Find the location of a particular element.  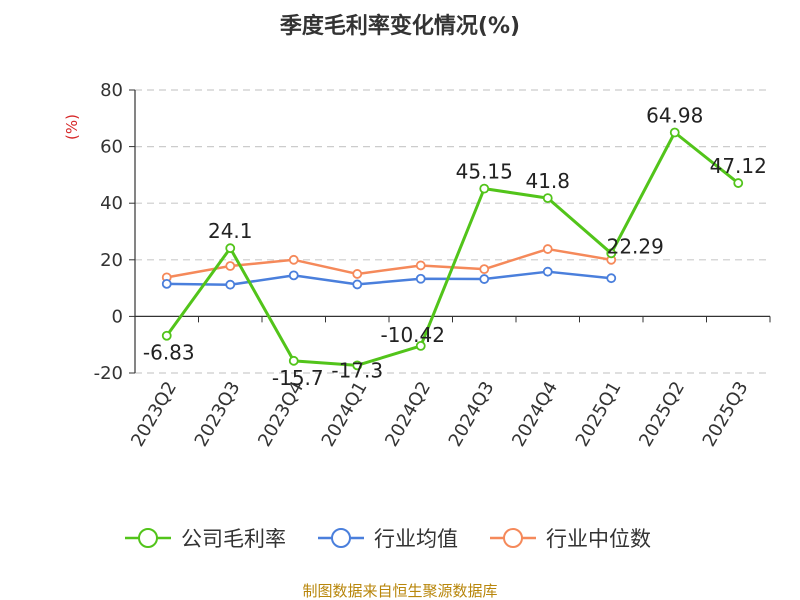

data-label: 45.15 is located at coordinates (484, 172).